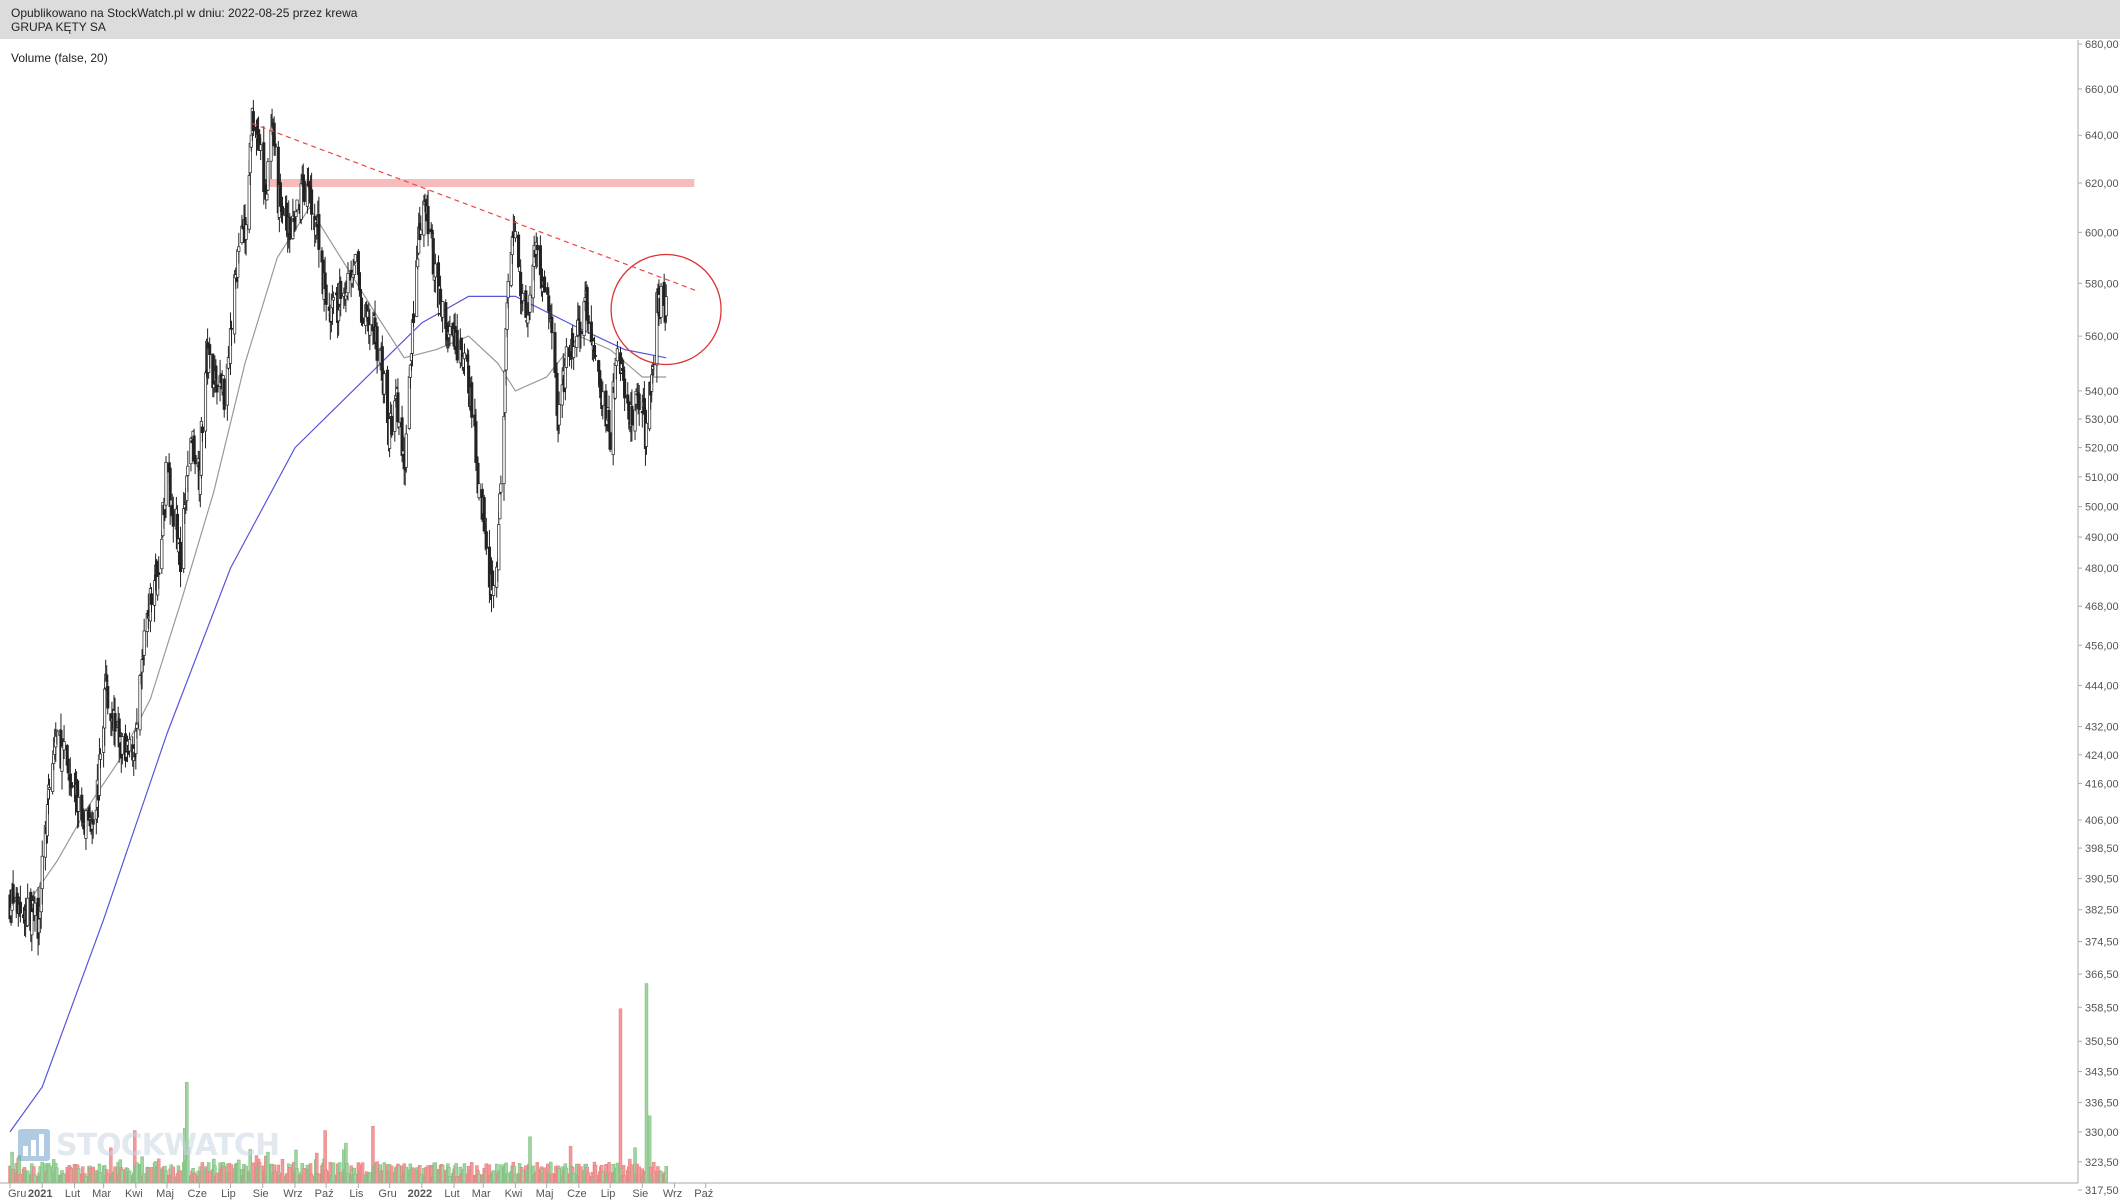 The height and width of the screenshot is (1201, 2120). I want to click on x-tick-label: Kwi, so click(514, 1194).